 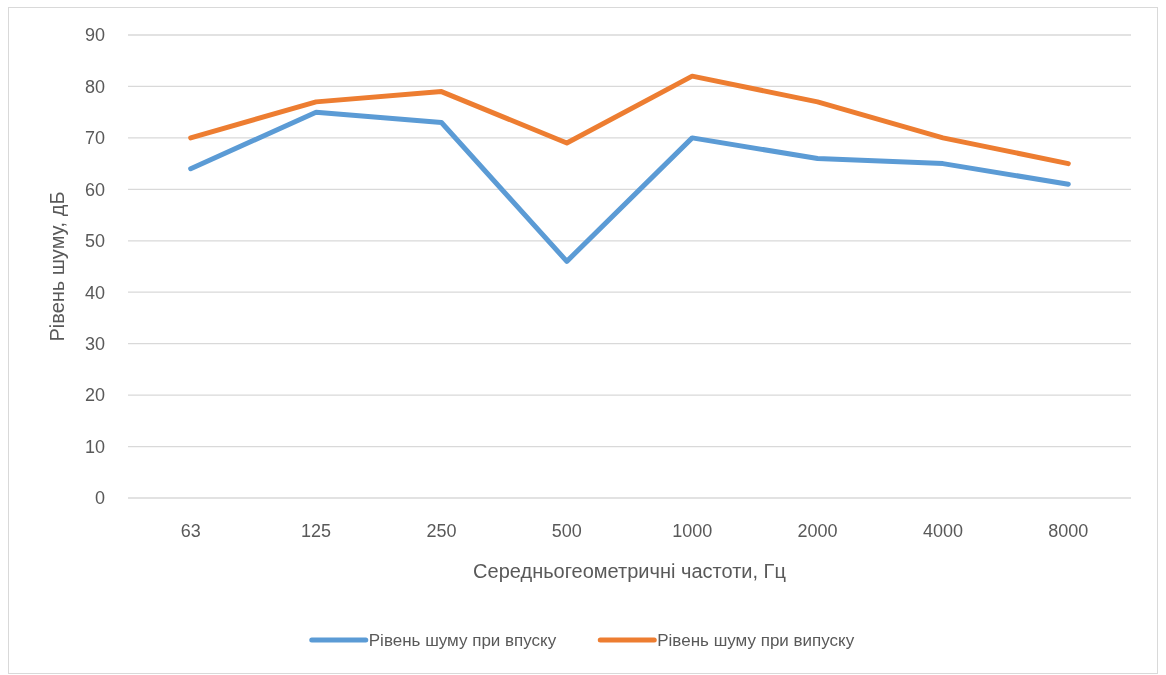 What do you see at coordinates (94, 292) in the screenshot?
I see `y-tick-label: 40` at bounding box center [94, 292].